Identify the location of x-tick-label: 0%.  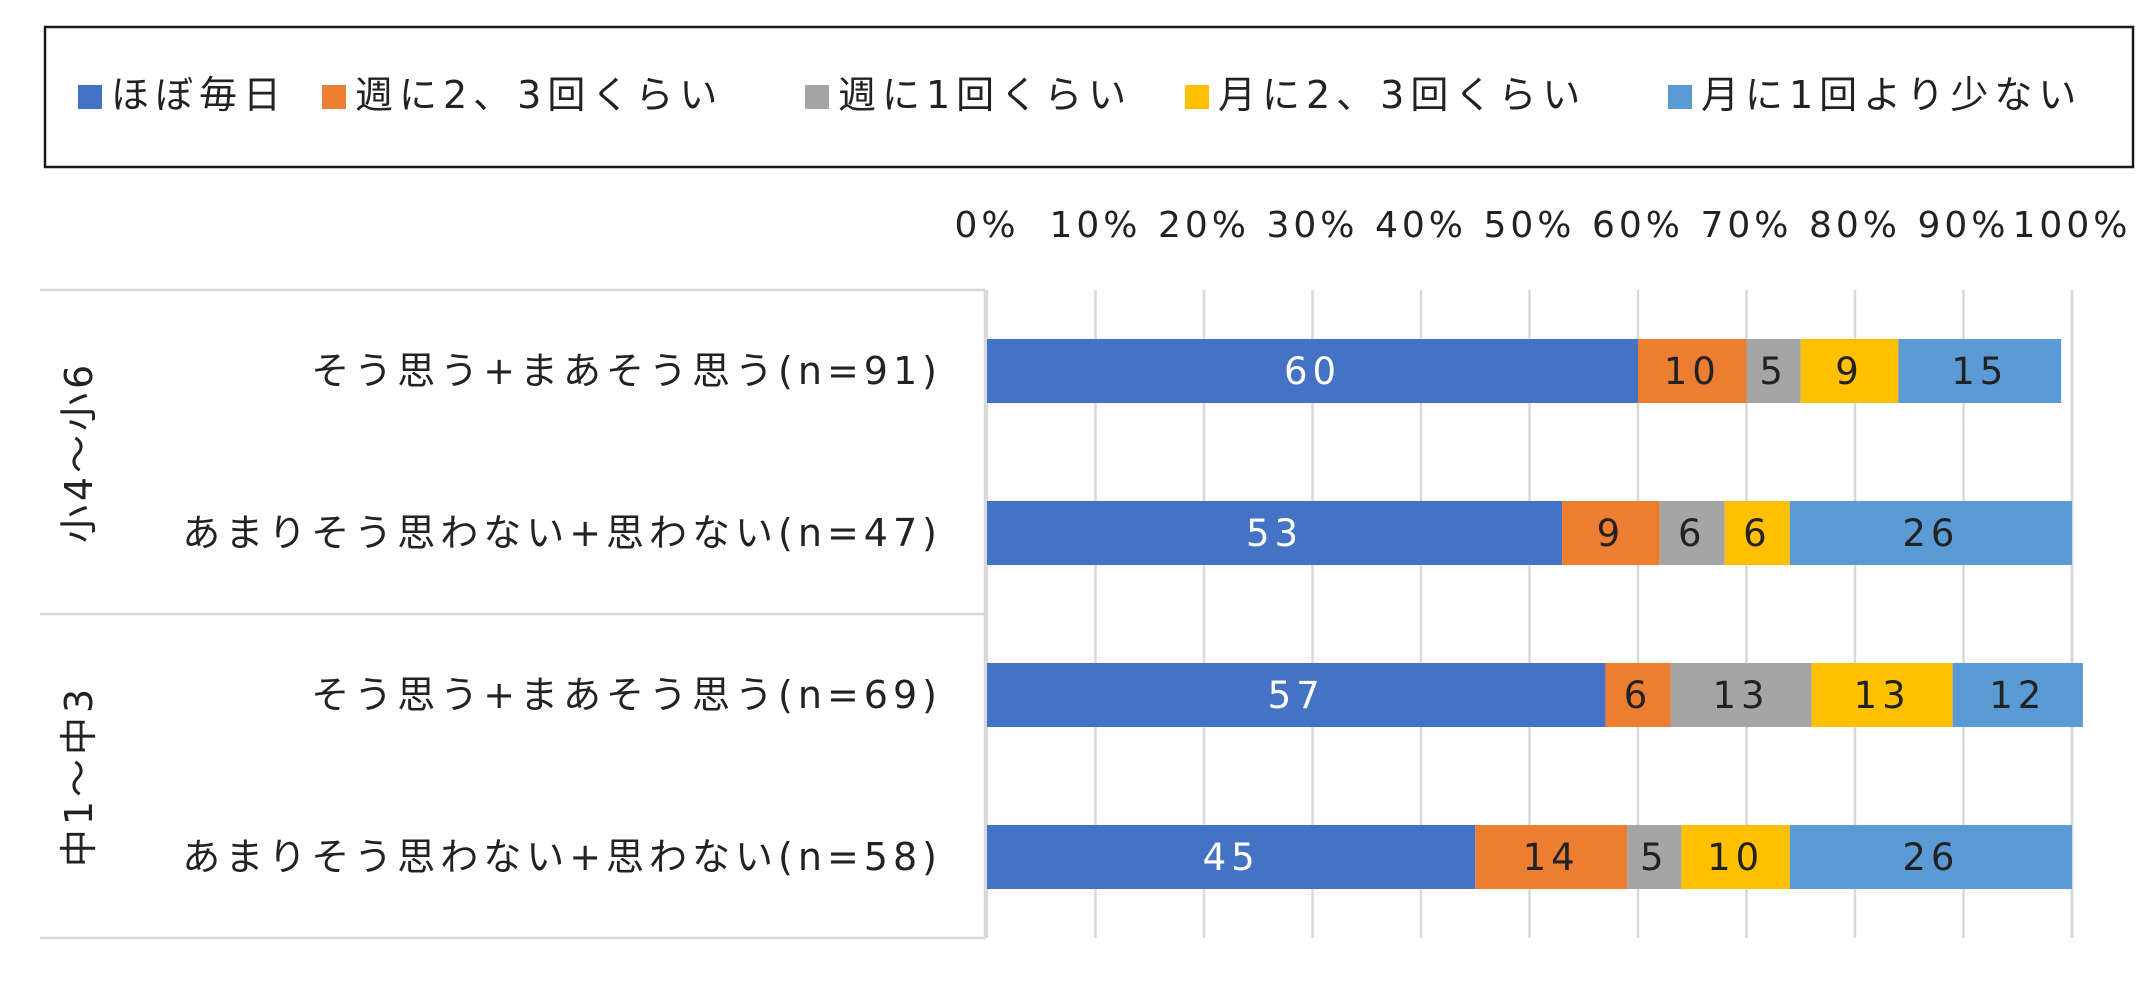
(986, 225).